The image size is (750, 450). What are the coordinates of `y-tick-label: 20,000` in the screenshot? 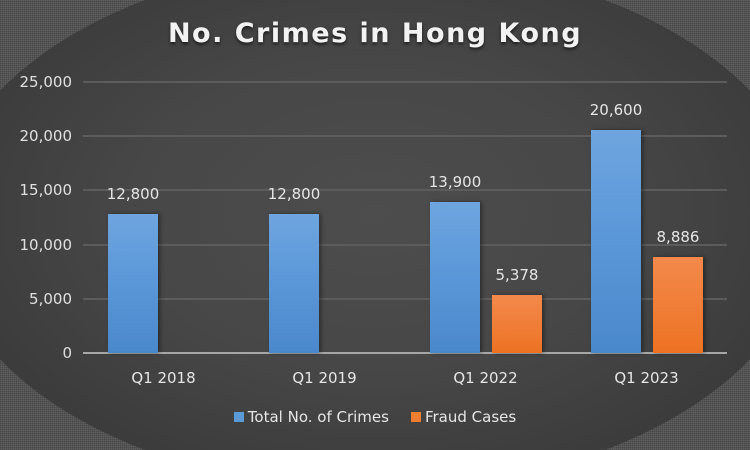 It's located at (46, 136).